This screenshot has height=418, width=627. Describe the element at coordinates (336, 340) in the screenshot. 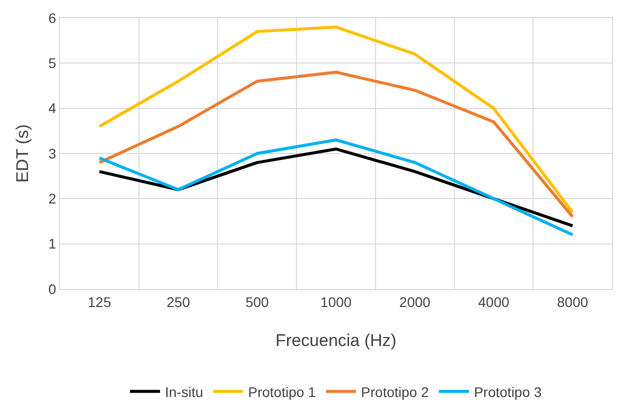

I see `x-axis-title: Frecuencia (Hz)` at that location.